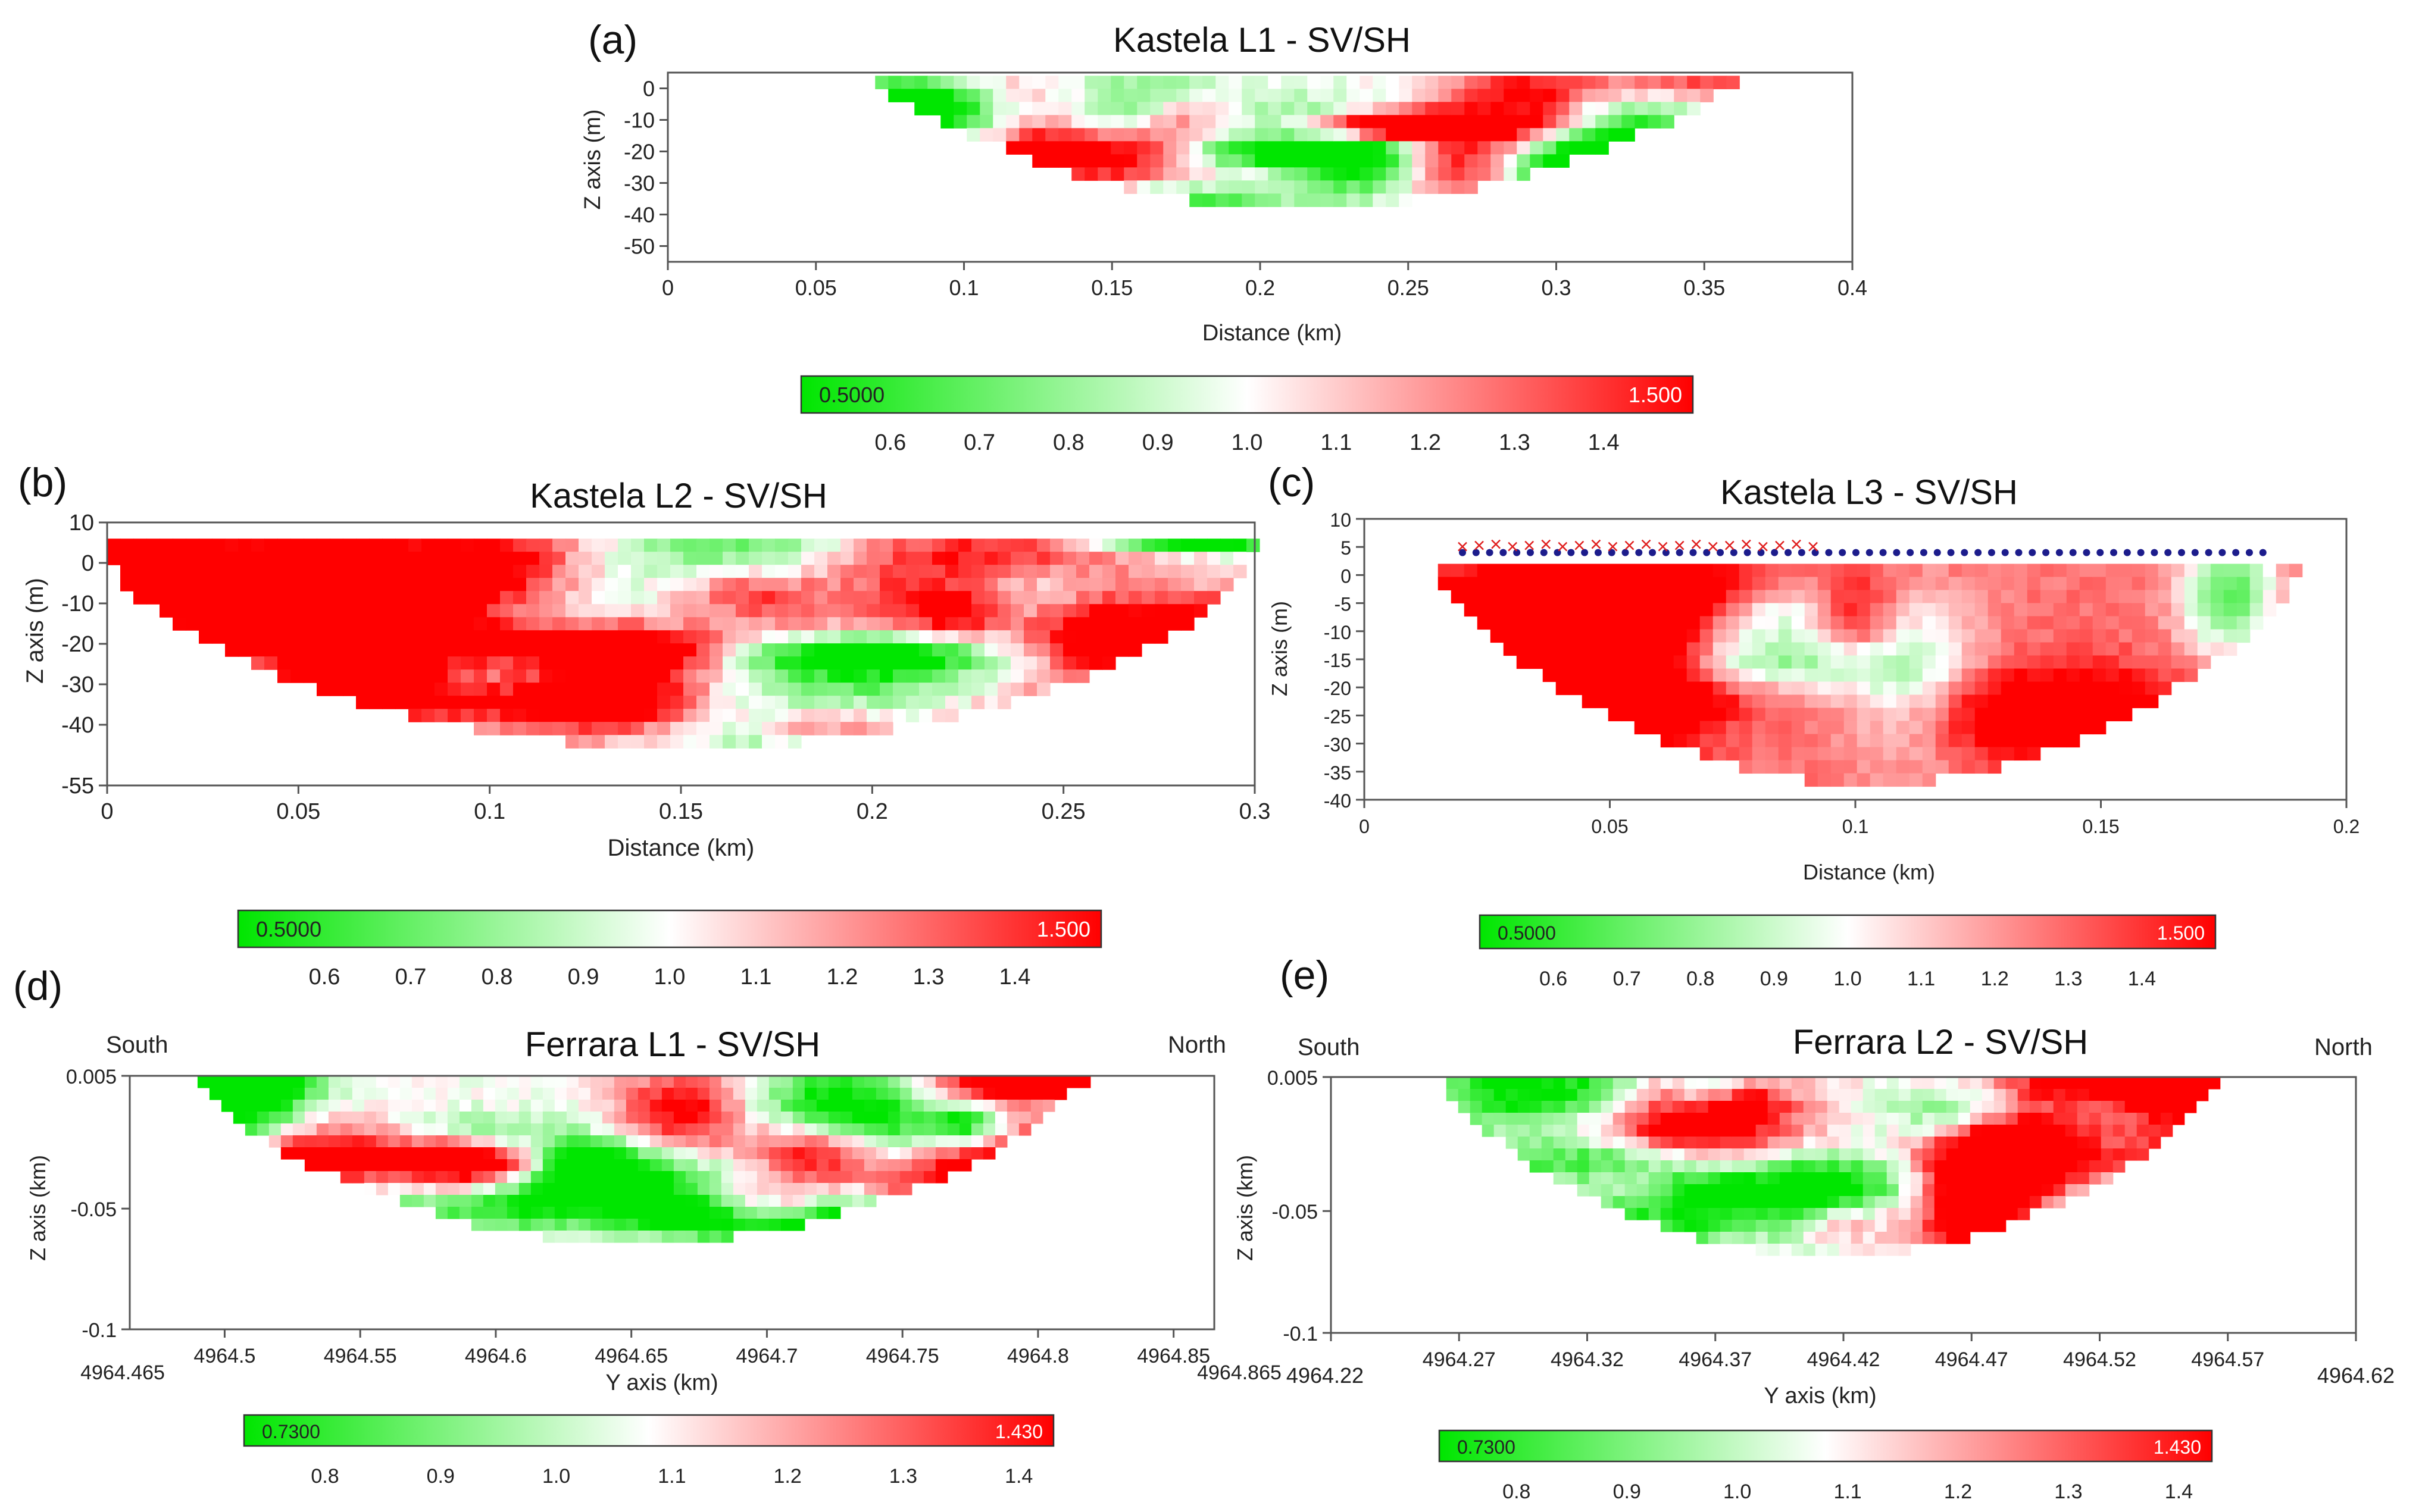 The image size is (2422, 1512). I want to click on x-tick-label: 0.2, so click(1260, 288).